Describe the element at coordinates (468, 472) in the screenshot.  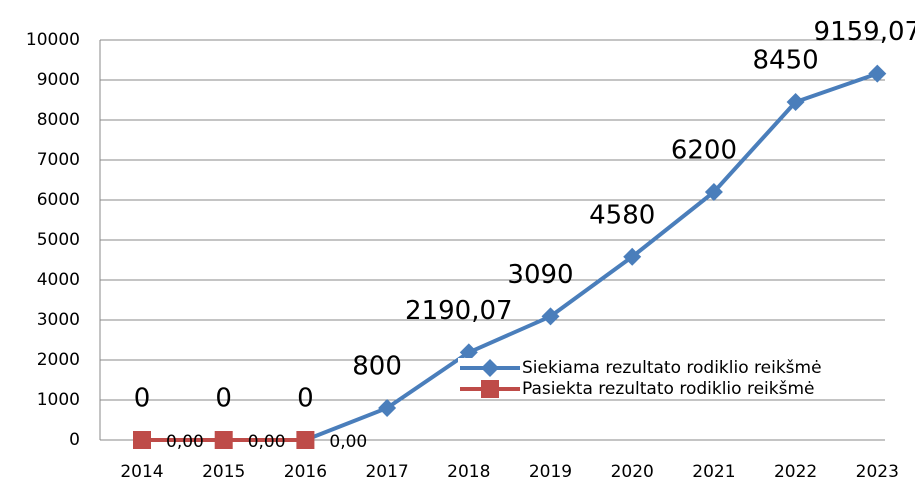
I see `x-tick-label: 2018` at that location.